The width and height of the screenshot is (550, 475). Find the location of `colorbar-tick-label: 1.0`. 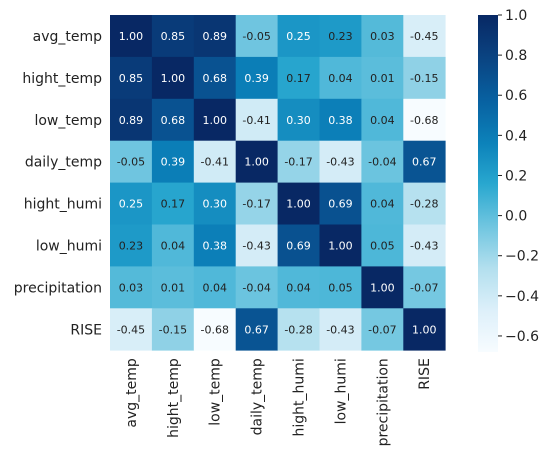

colorbar-tick-label: 1.0 is located at coordinates (516, 16).